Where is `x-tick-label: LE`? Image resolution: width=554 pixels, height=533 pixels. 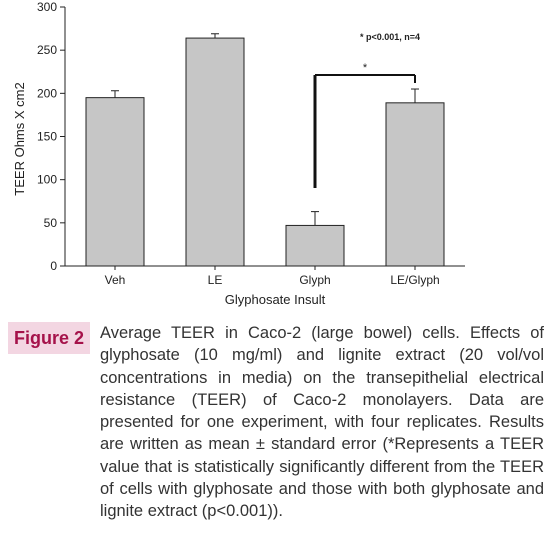
x-tick-label: LE is located at coordinates (215, 280).